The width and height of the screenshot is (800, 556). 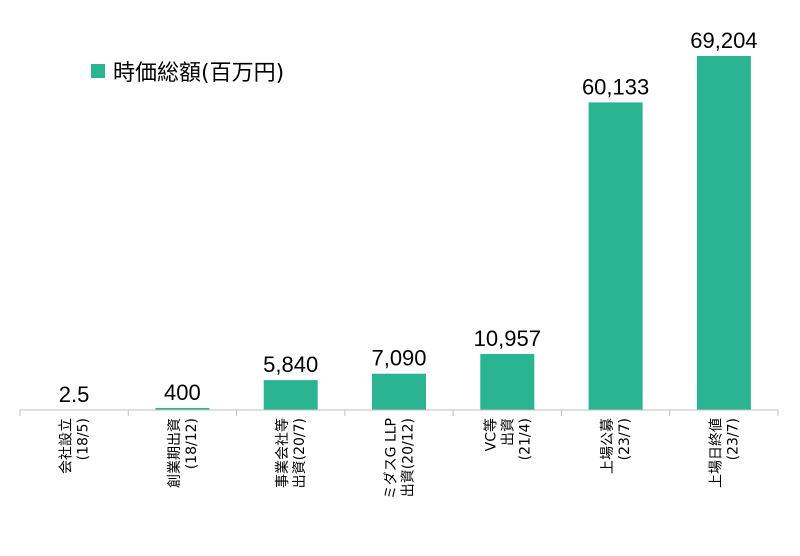 I want to click on category-label-line: ミダスG LLP, so click(x=392, y=458).